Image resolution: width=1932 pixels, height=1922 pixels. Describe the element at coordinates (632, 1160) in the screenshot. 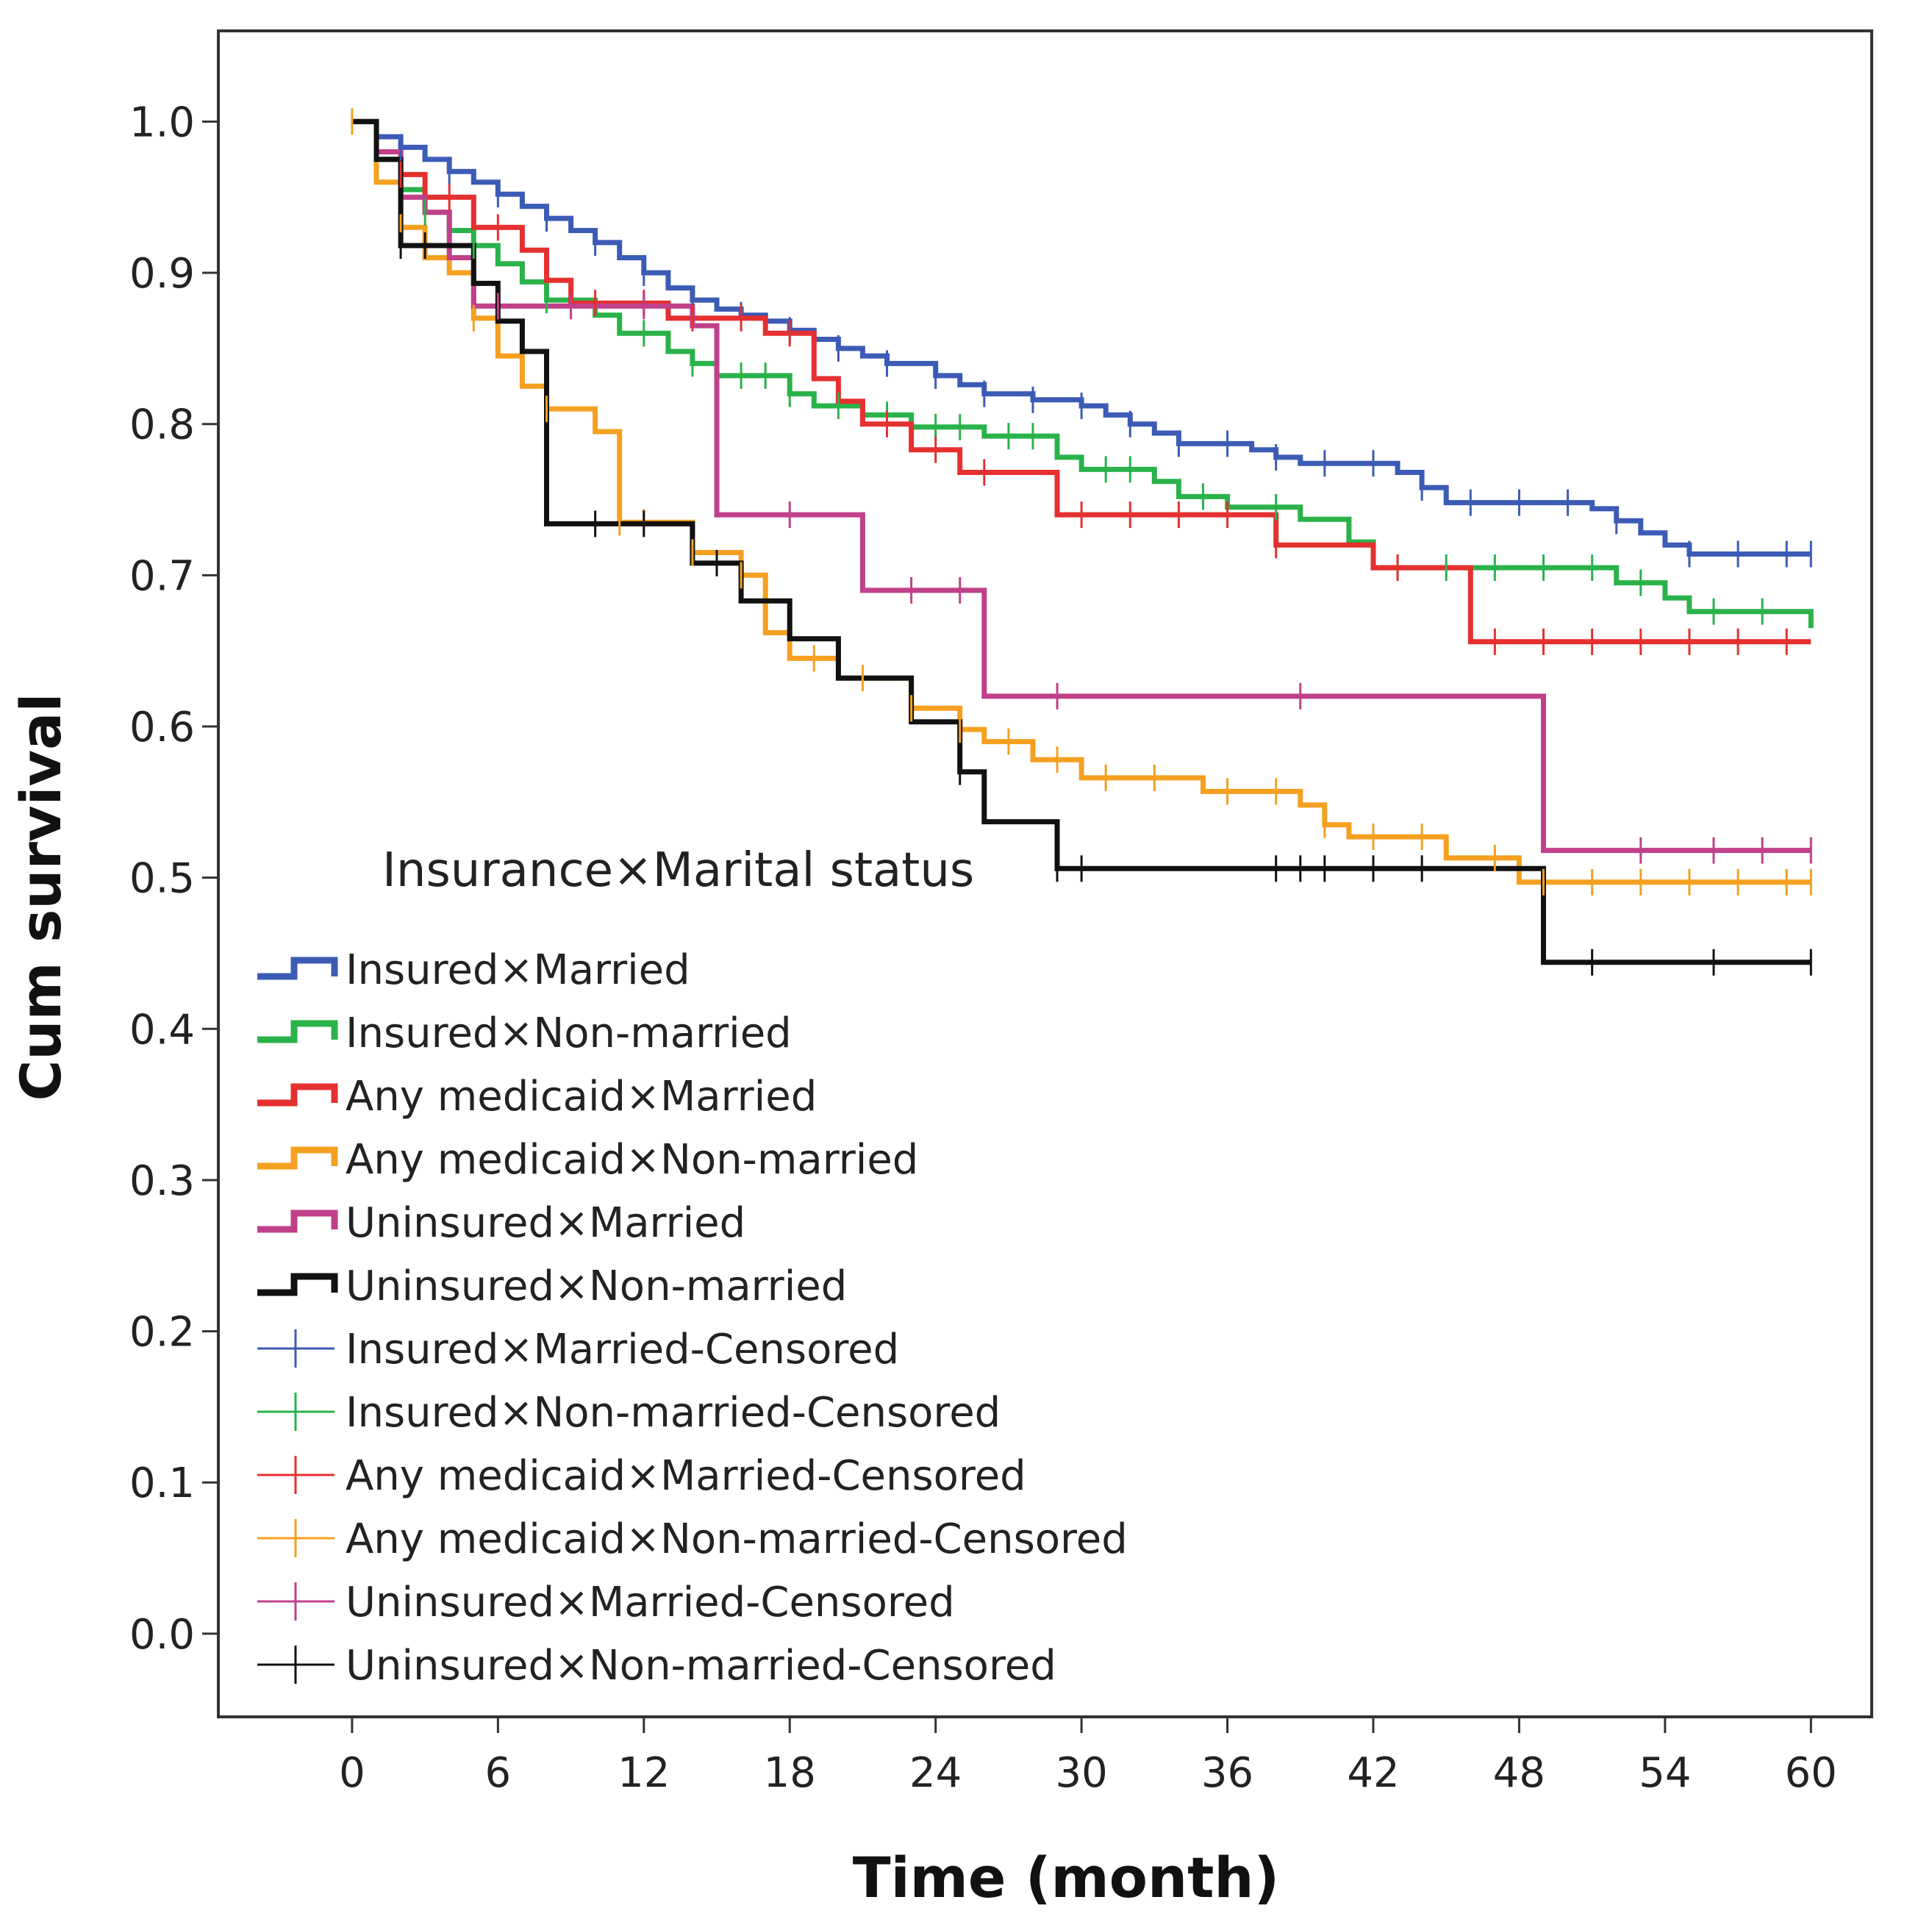

I see `legend-label: Any medicaid×Non-married` at that location.